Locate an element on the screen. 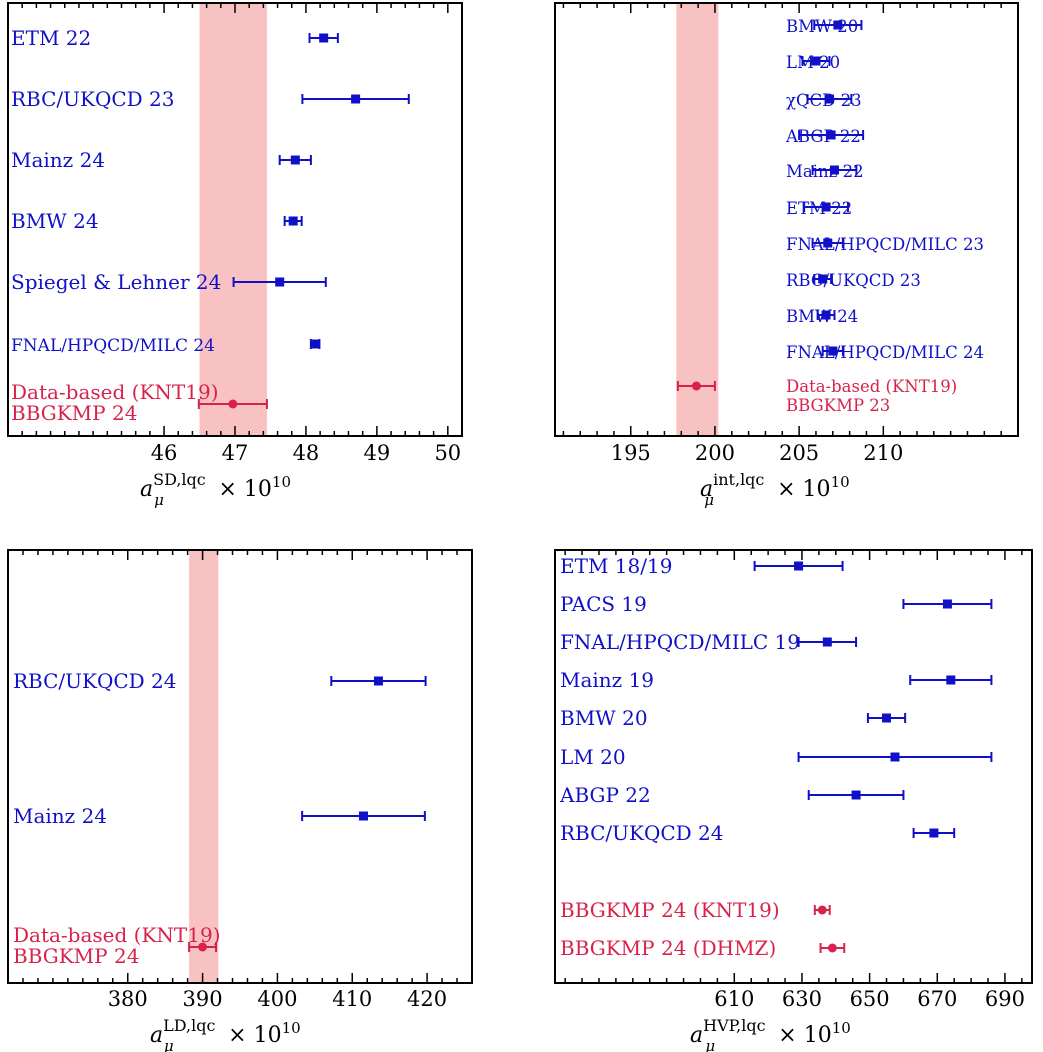  entry-9: BBGKMP 24 (KNT19) is located at coordinates (695, 910).